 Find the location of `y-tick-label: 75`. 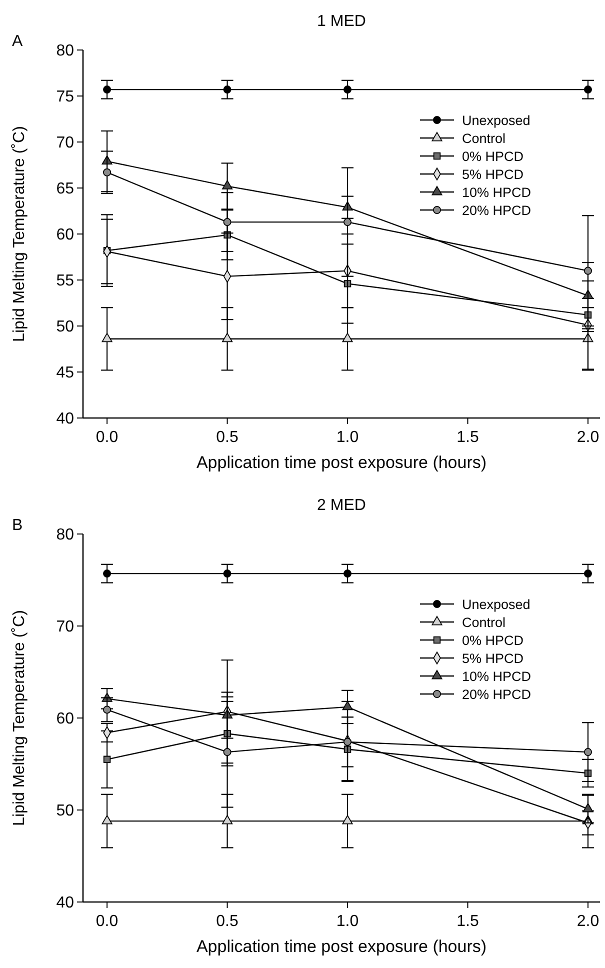

y-tick-label: 75 is located at coordinates (65, 97).